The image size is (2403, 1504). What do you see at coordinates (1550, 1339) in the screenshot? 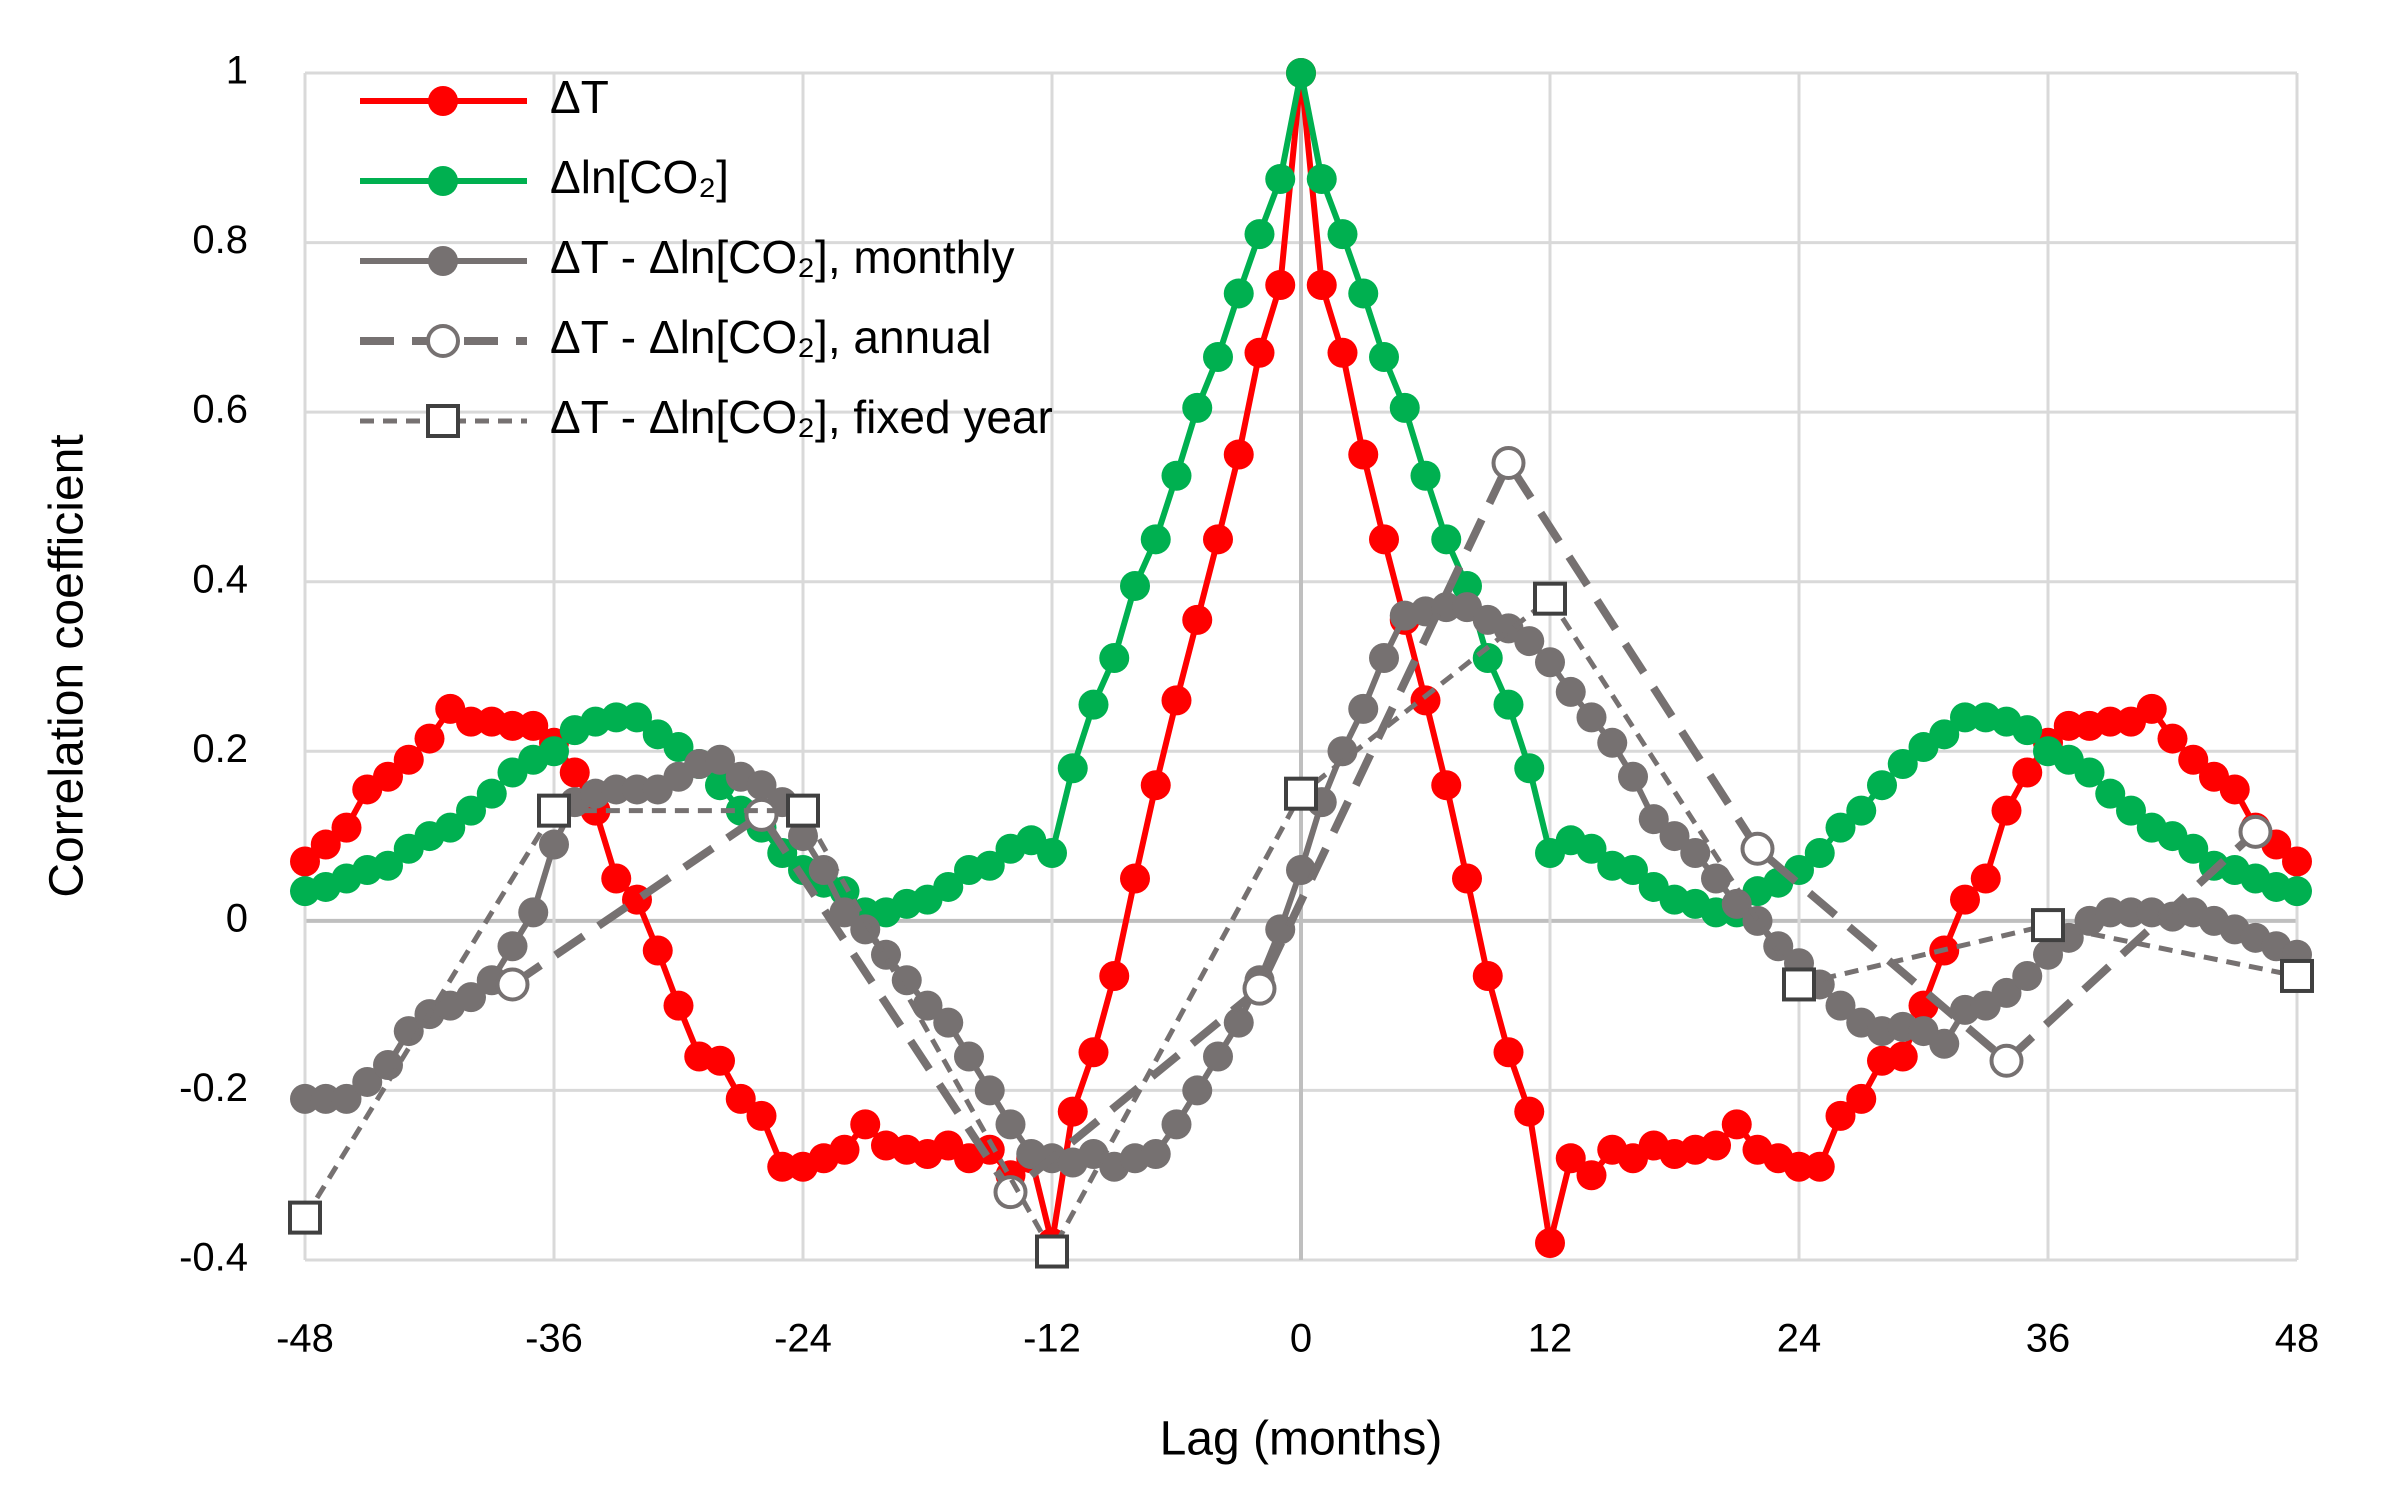
I see `x-tick-label: 12` at bounding box center [1550, 1339].